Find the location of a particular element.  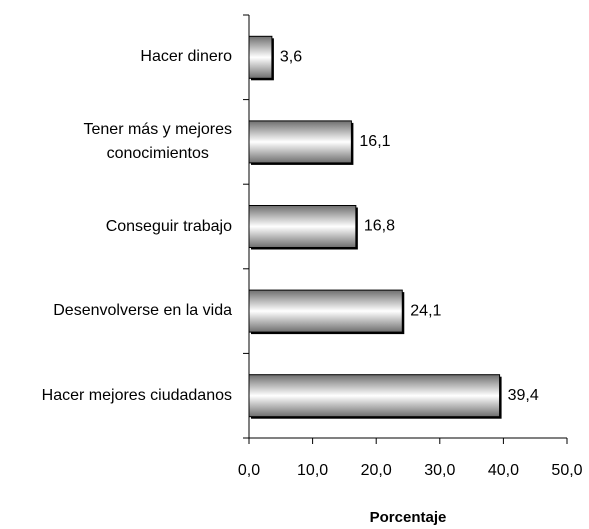

x-tick-label: 0,0 is located at coordinates (249, 470).